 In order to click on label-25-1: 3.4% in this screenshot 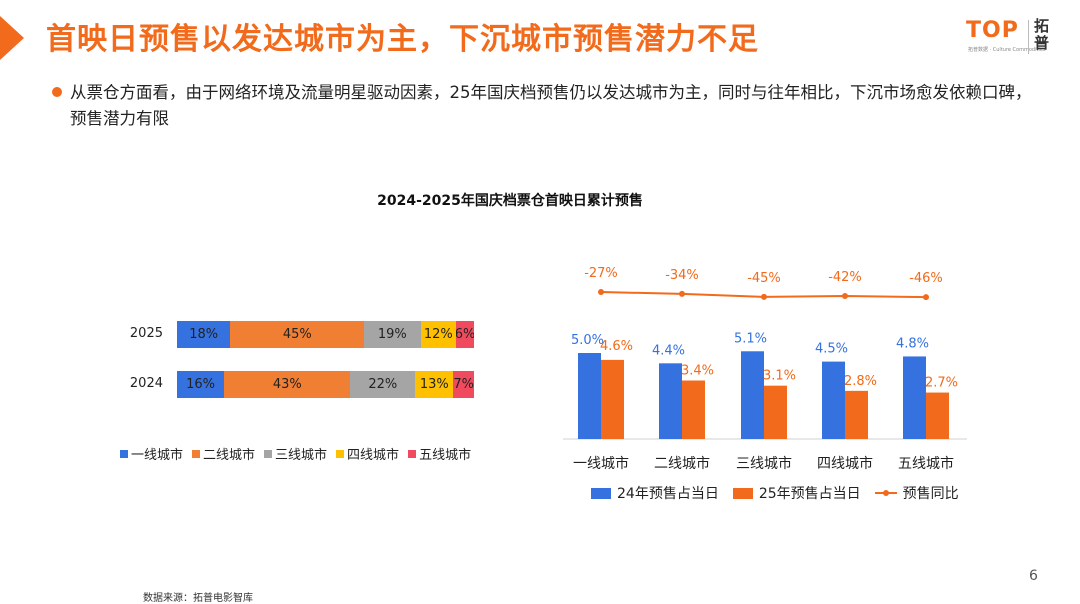, I will do `click(697, 371)`.